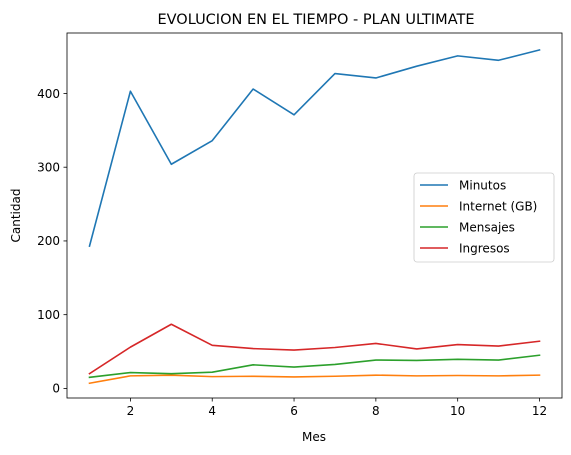 This screenshot has height=455, width=571. What do you see at coordinates (487, 227) in the screenshot?
I see `legend-label-2: Mensajes` at bounding box center [487, 227].